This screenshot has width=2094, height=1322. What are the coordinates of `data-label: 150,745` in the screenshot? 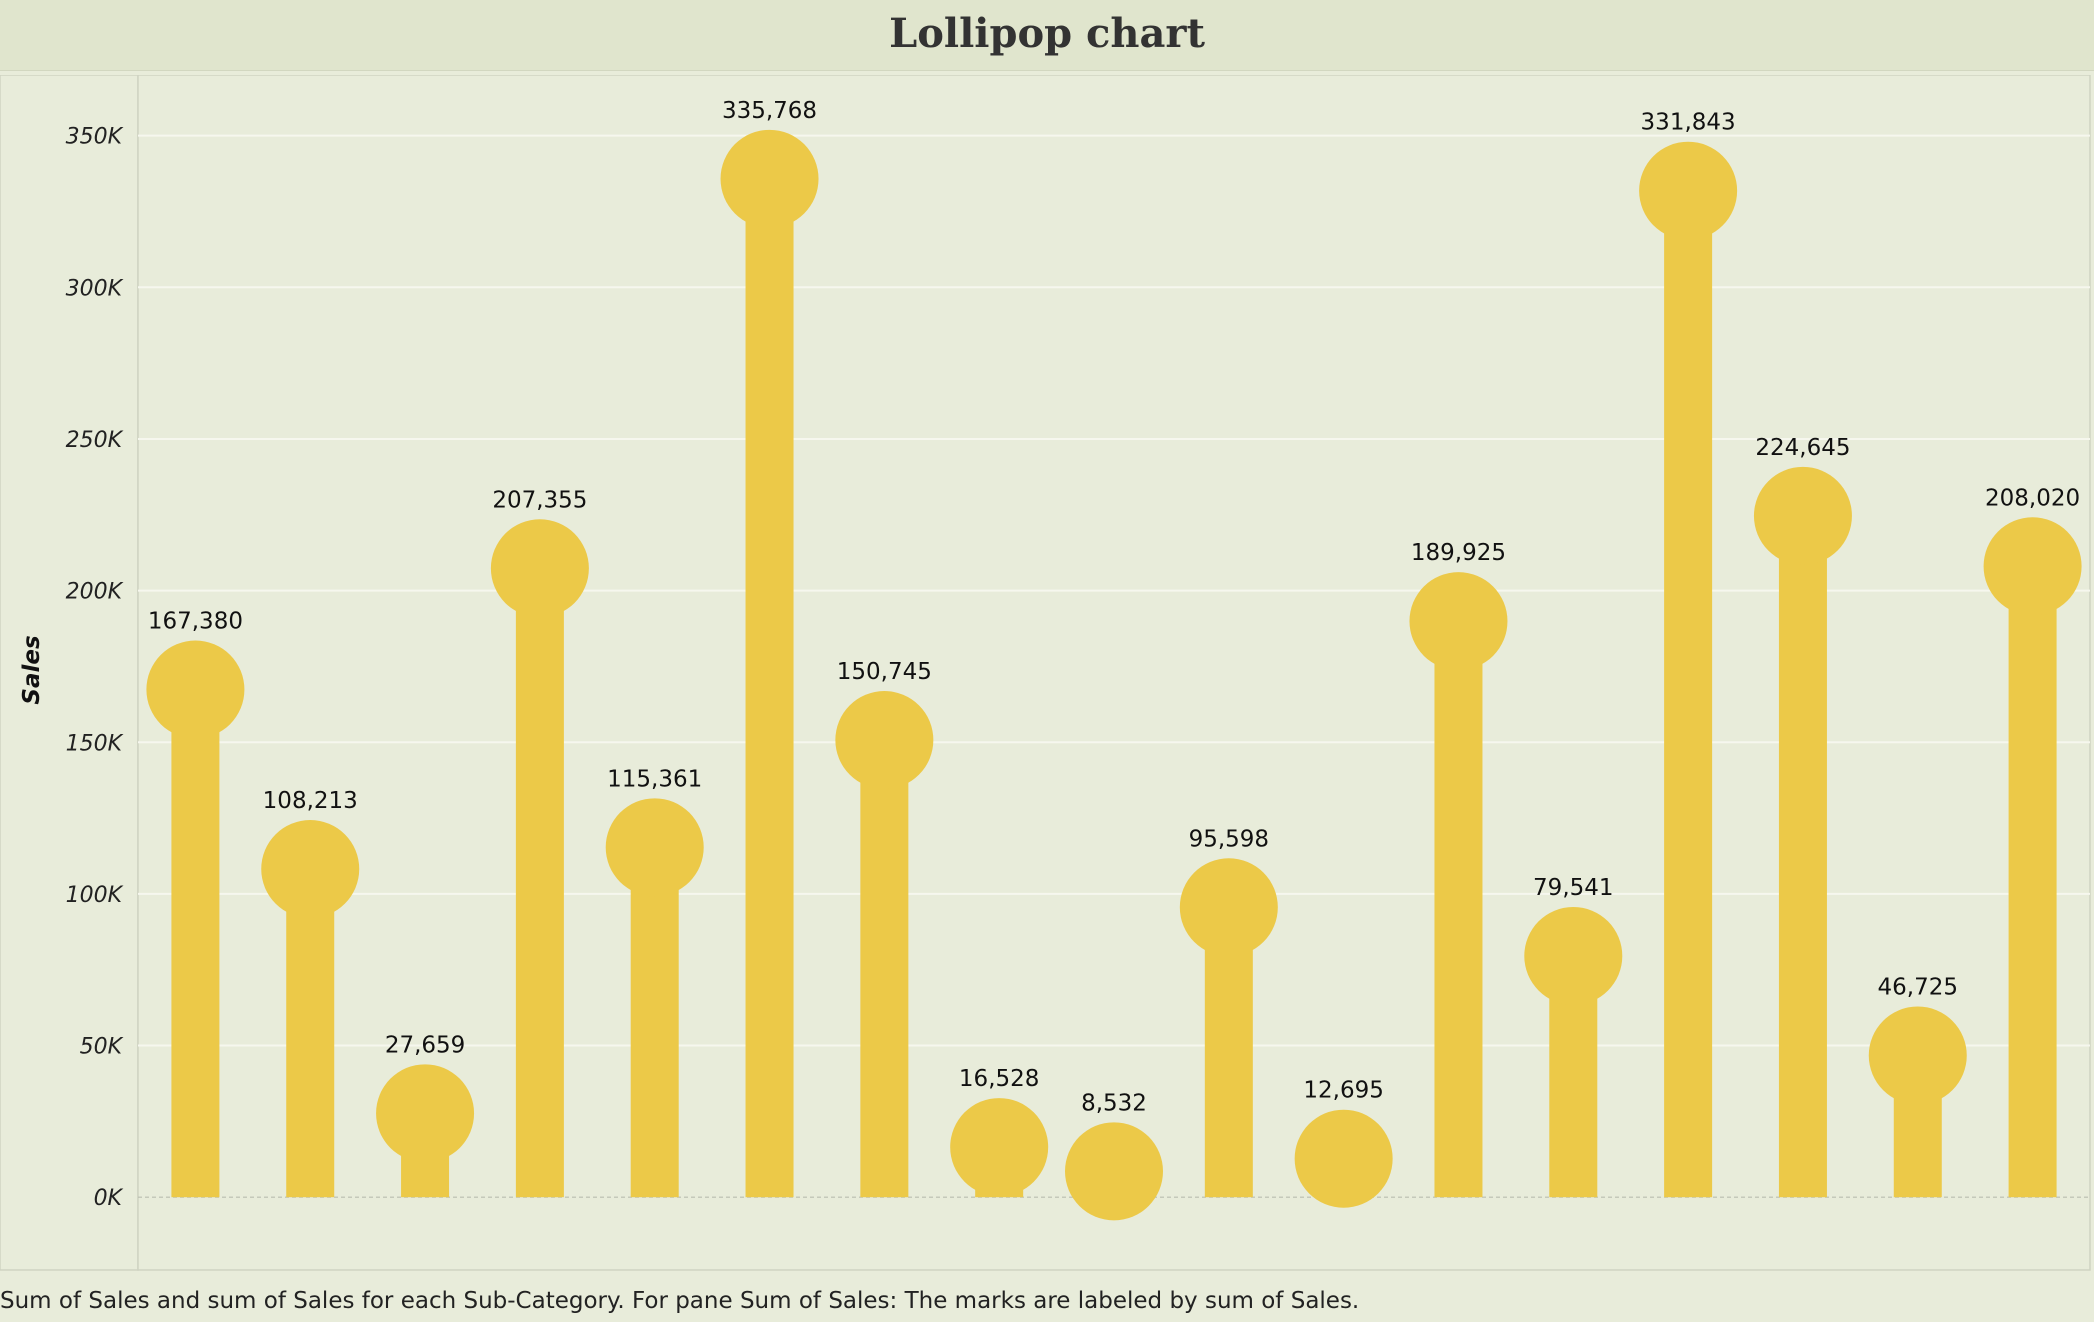 It's located at (884, 672).